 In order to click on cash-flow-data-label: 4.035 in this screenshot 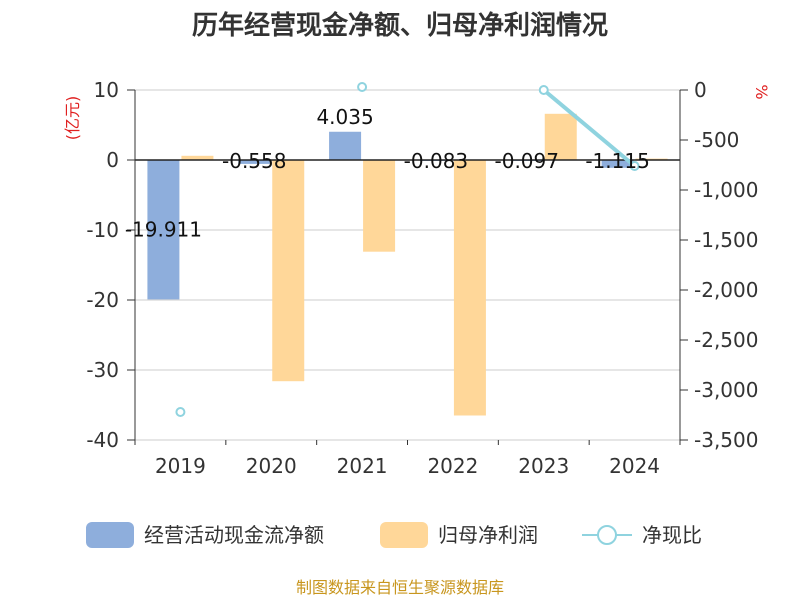, I will do `click(344, 117)`.